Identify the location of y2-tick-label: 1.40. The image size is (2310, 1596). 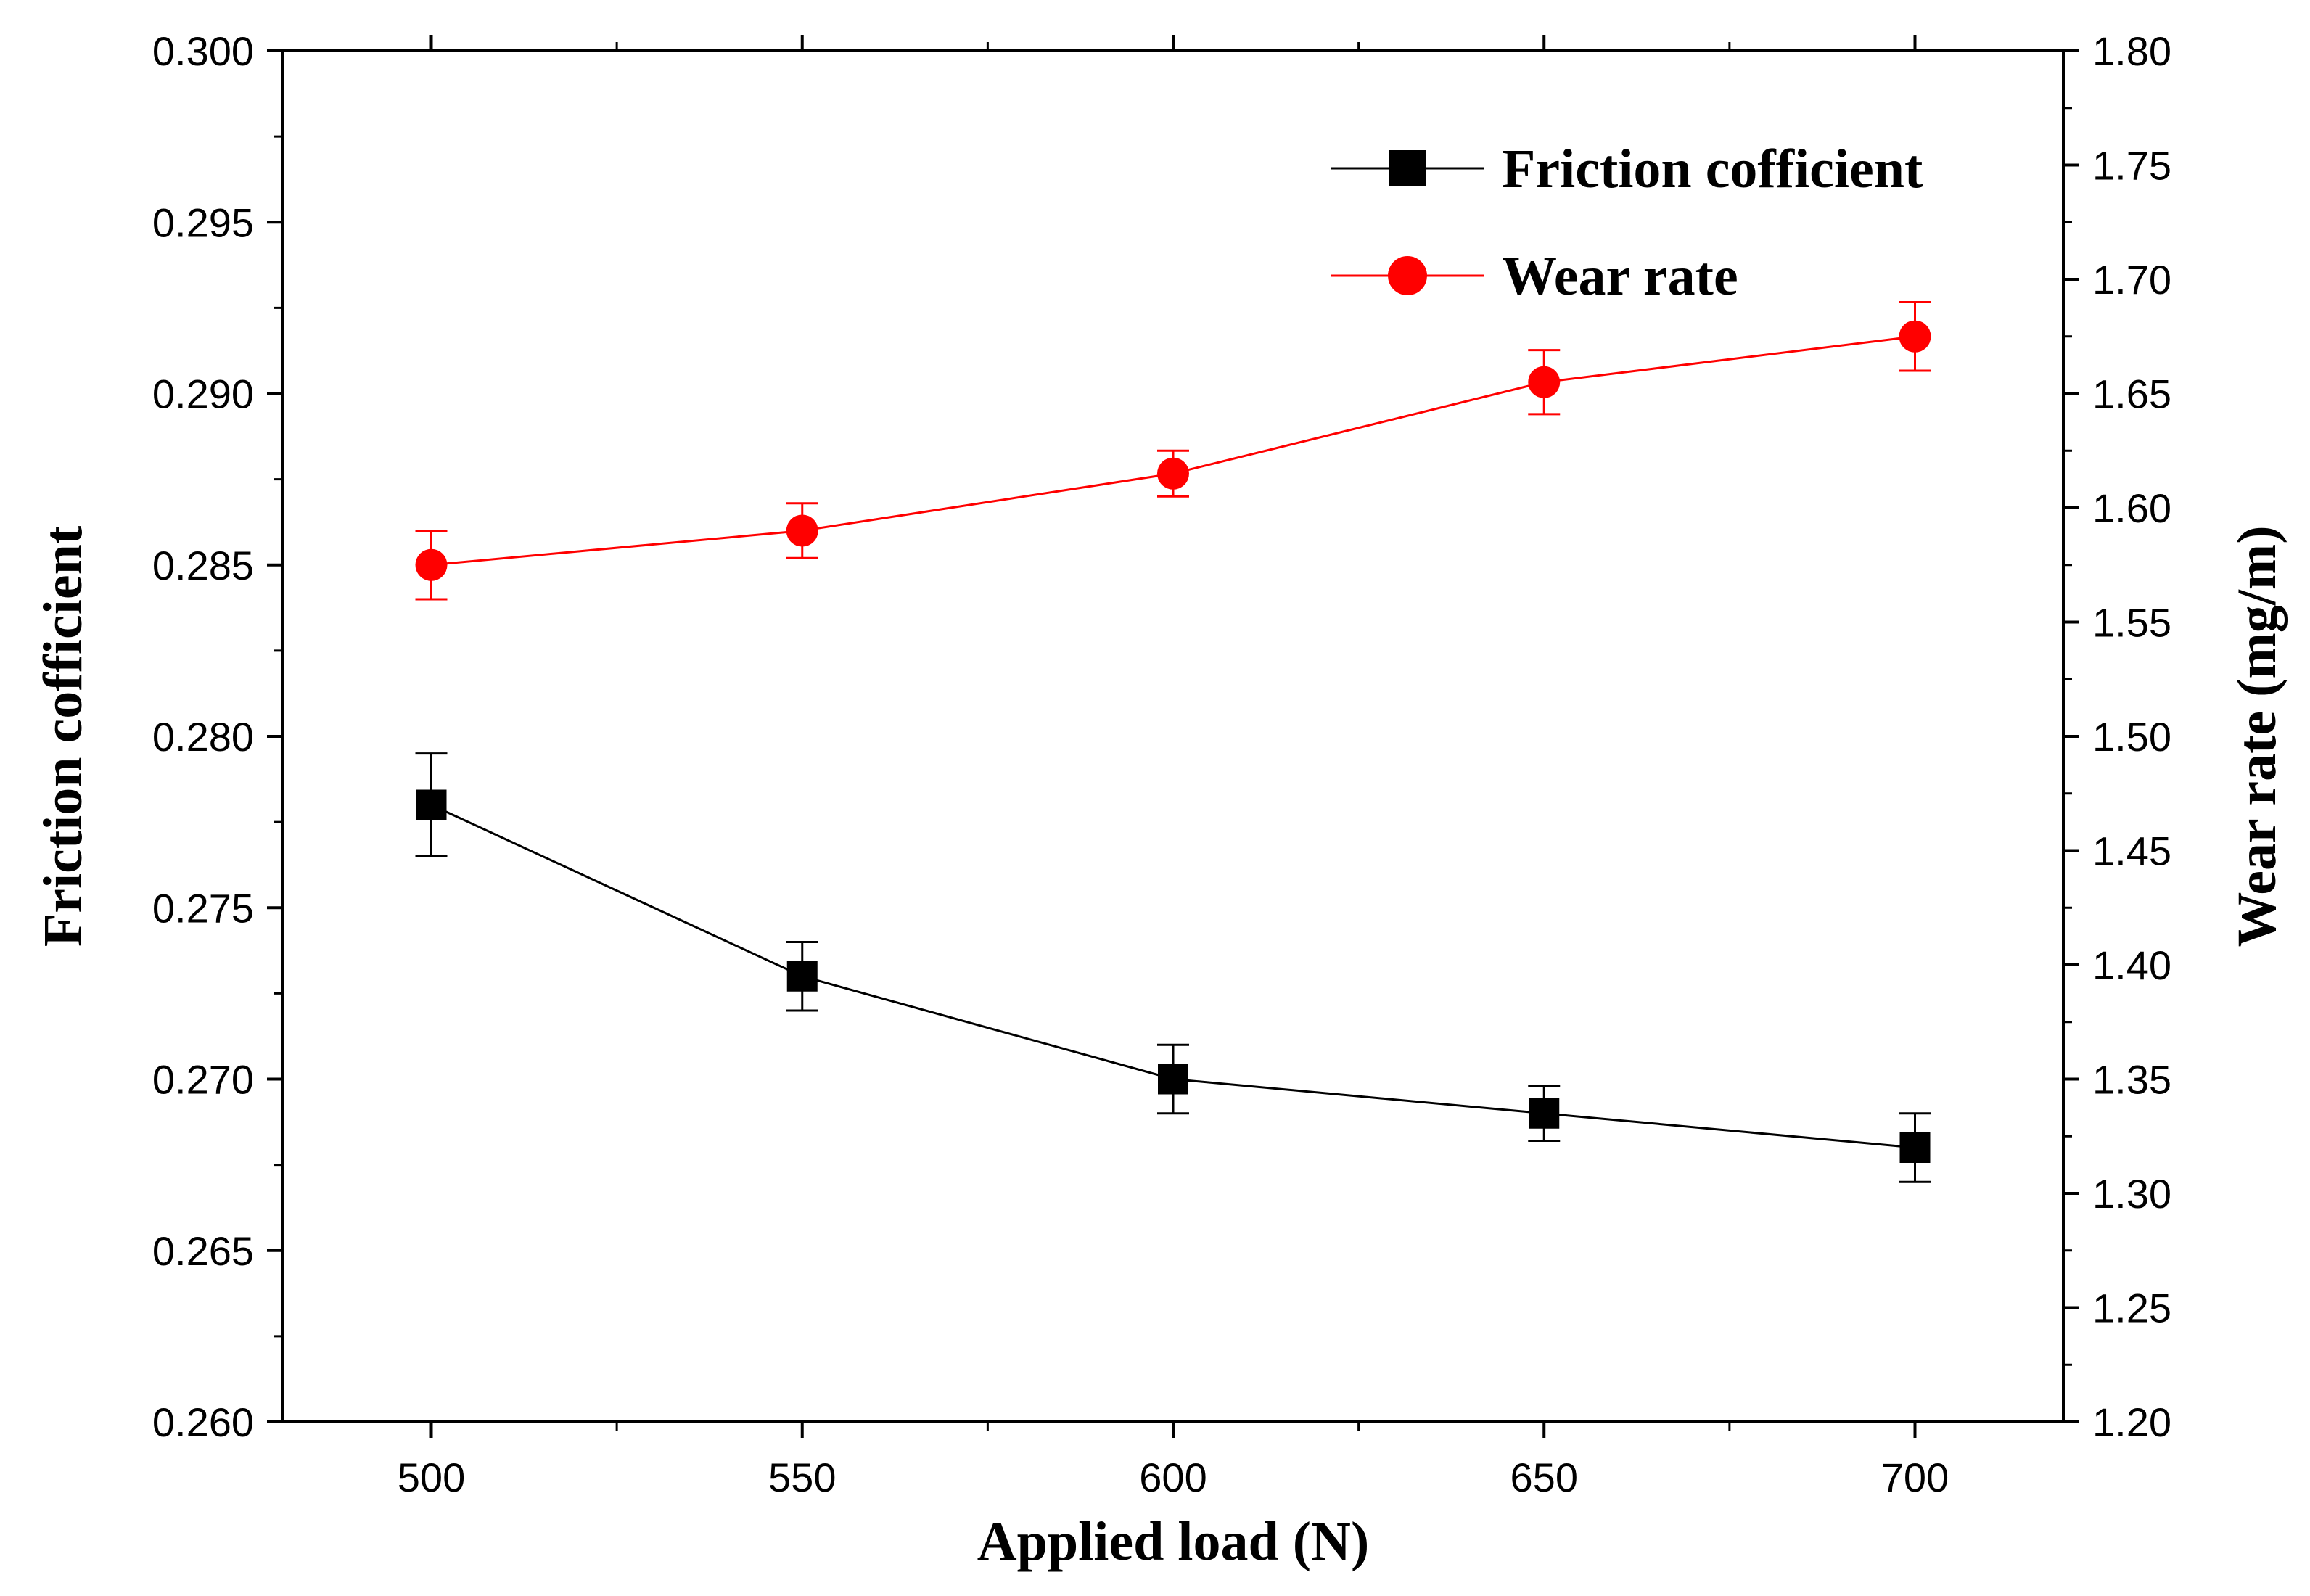
(2131, 965).